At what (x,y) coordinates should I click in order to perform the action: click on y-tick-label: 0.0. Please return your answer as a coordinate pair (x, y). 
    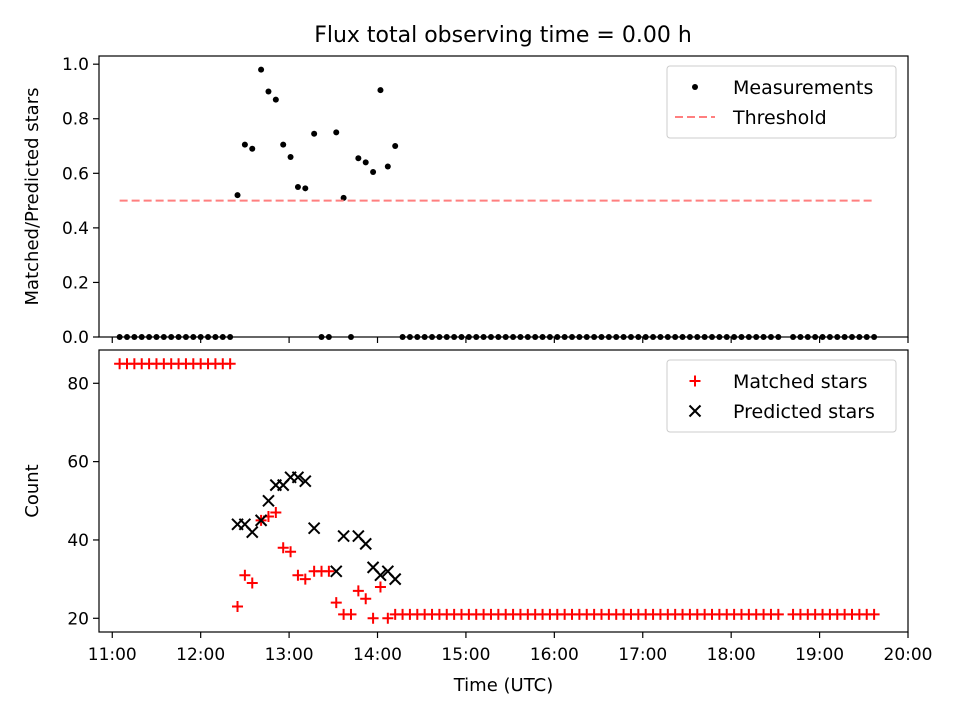
    Looking at the image, I should click on (75, 338).